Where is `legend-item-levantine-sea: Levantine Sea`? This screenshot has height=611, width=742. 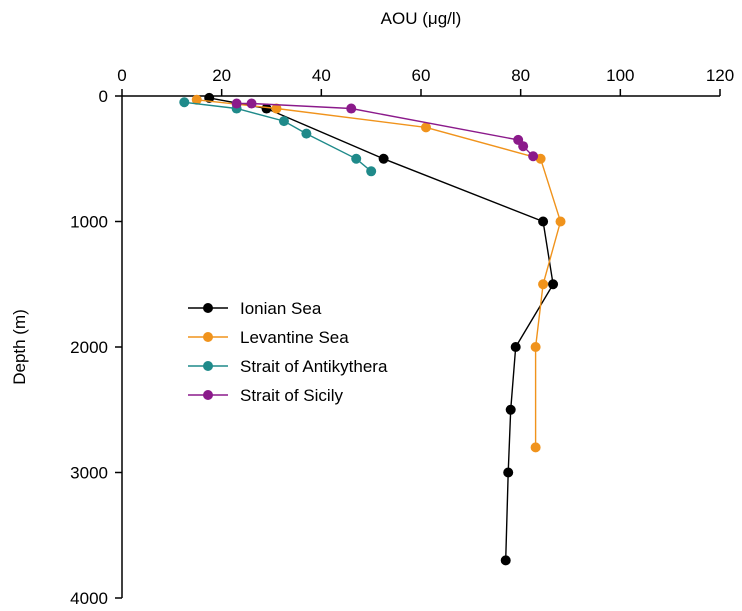 legend-item-levantine-sea: Levantine Sea is located at coordinates (268, 337).